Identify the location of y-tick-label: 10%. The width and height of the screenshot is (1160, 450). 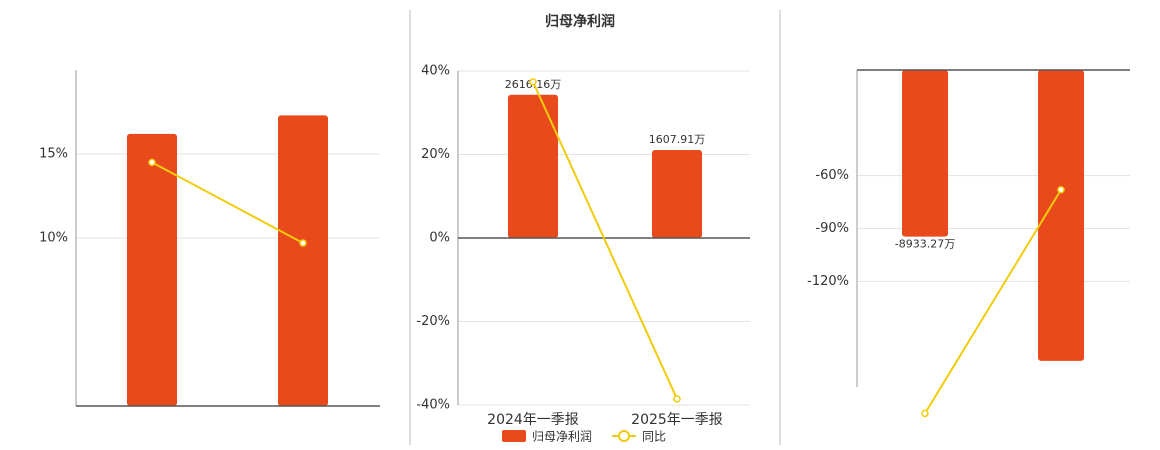
(53, 238).